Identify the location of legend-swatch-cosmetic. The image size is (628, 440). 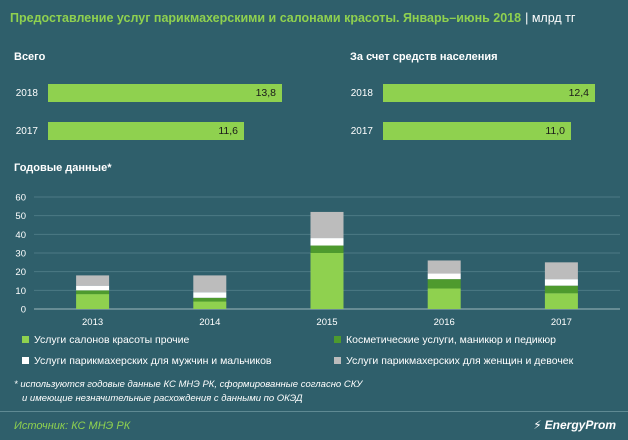
(337, 339).